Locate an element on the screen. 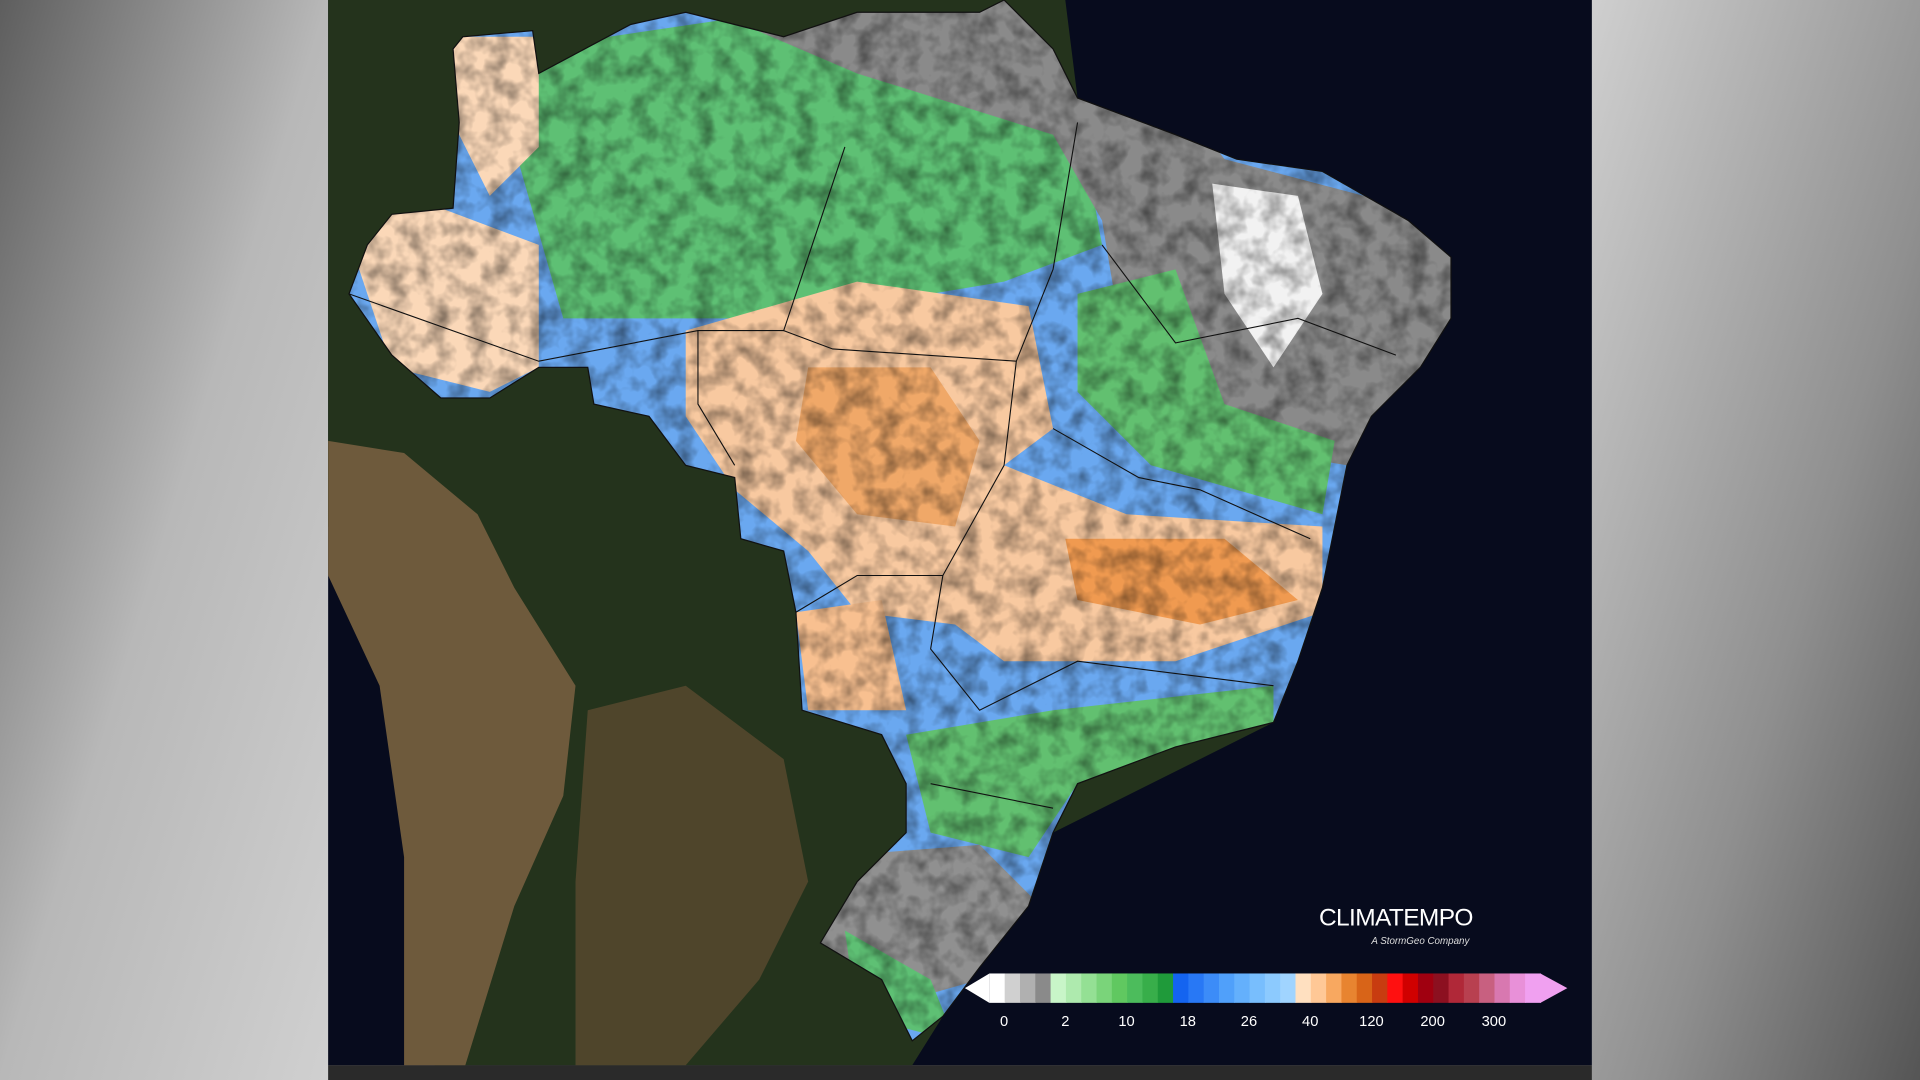 The height and width of the screenshot is (1080, 1920). colorbar-tick-label: 2 is located at coordinates (1065, 1022).